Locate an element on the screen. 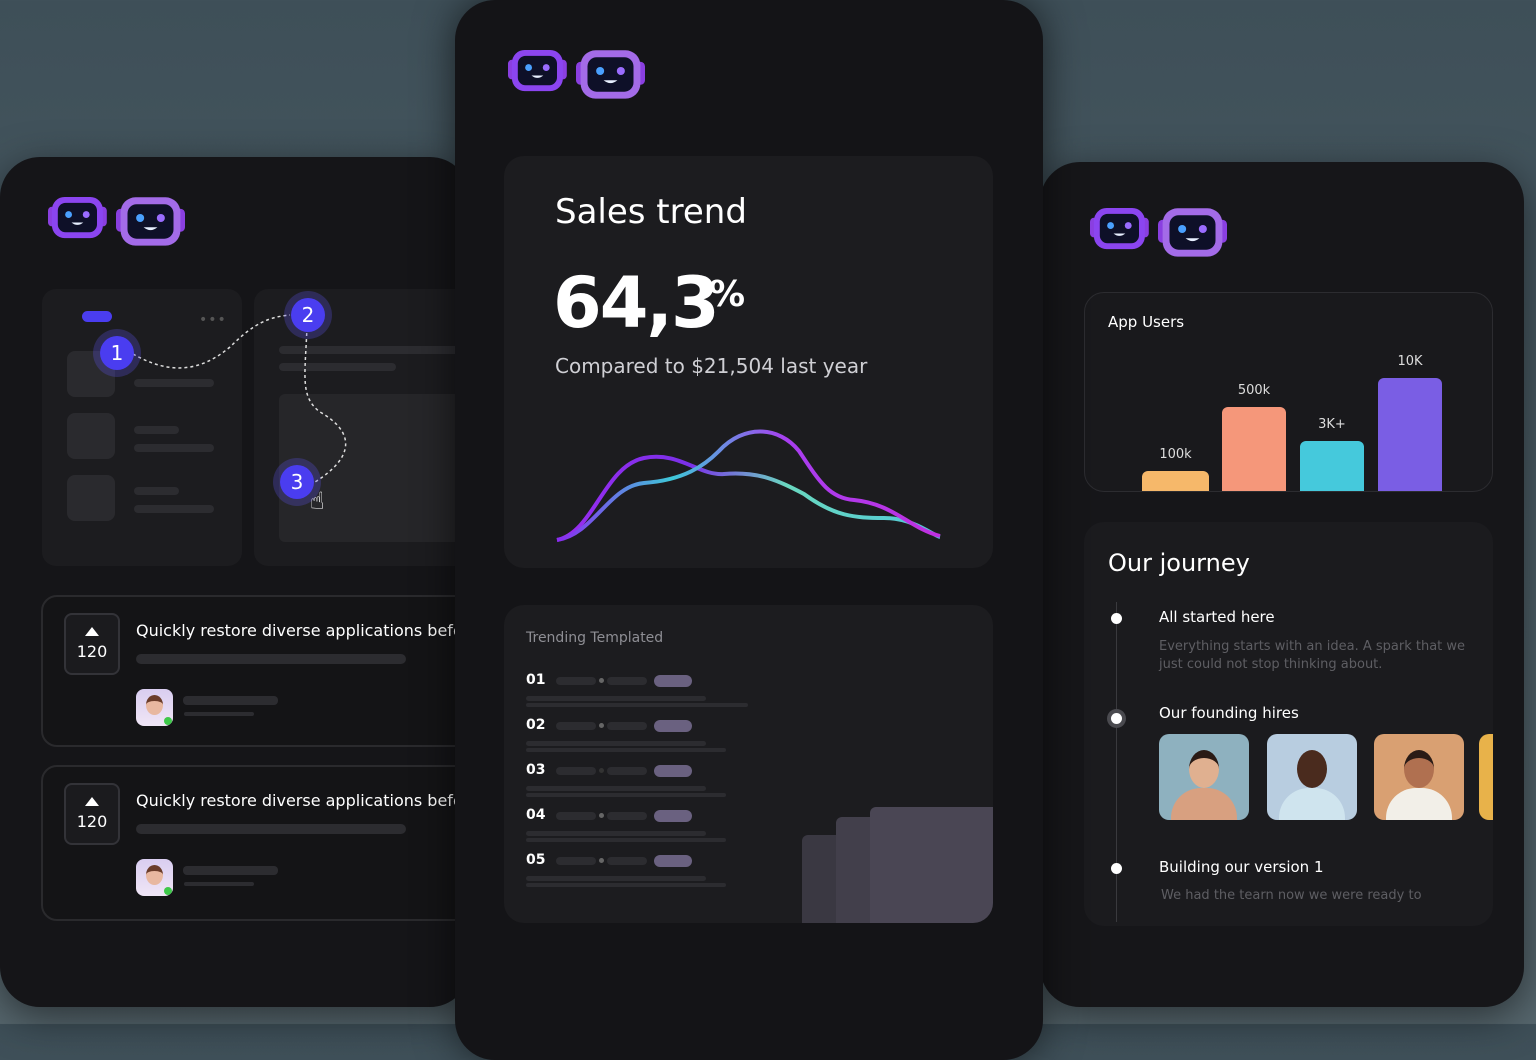  trending-title: Trending Templated is located at coordinates (595, 638).